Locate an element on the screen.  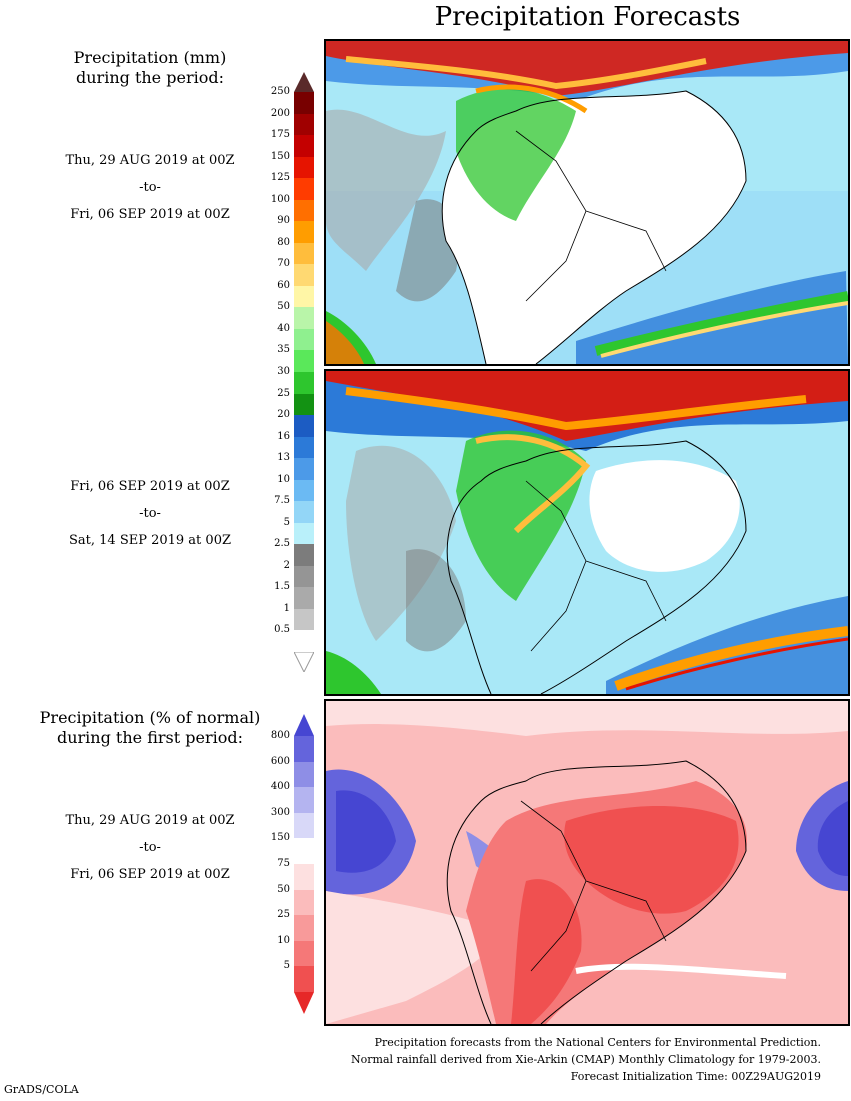
colorbar-label: 800 is located at coordinates (280, 735).